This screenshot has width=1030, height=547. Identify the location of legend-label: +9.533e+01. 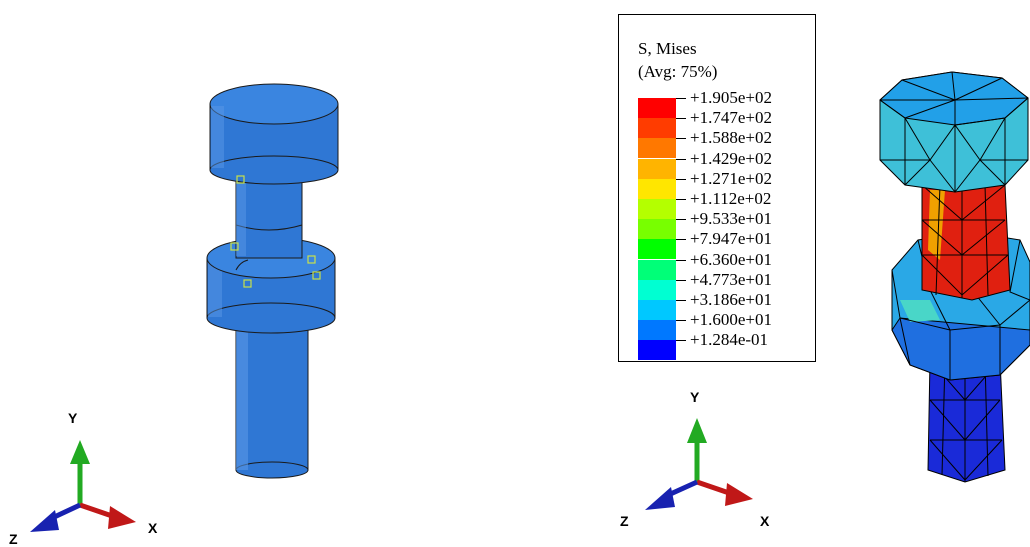
(731, 219).